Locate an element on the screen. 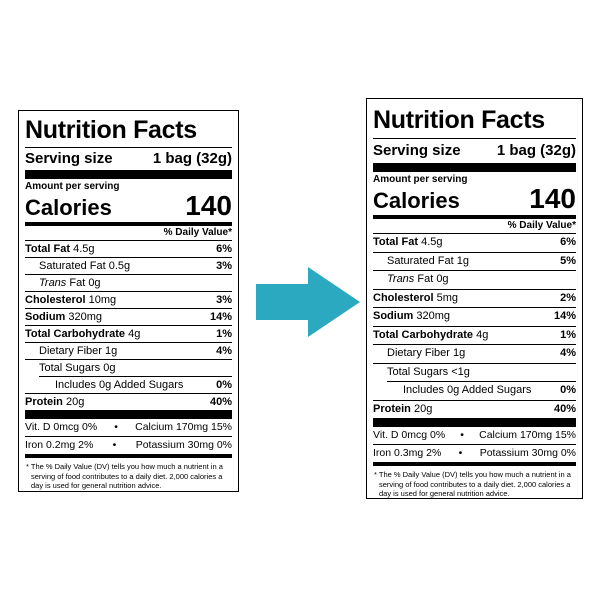  total-sugars-row: Total Sugars <1g is located at coordinates (474, 372).